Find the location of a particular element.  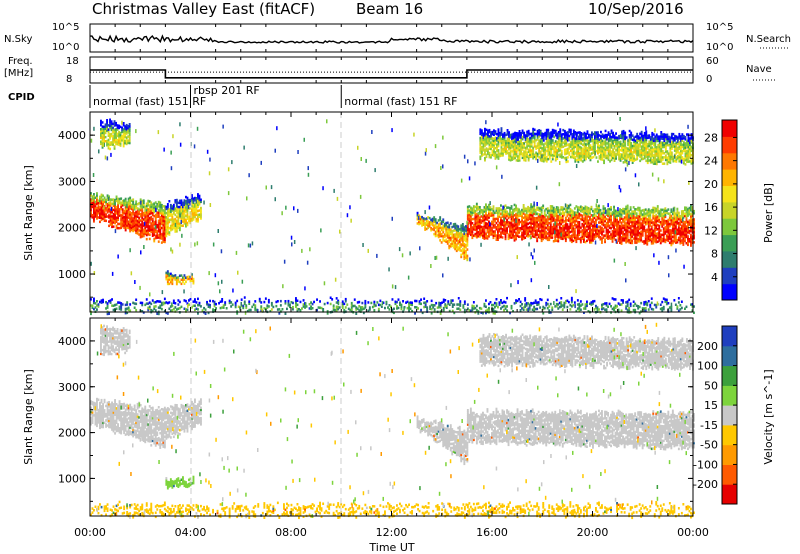

frequency-line is located at coordinates (391, 74).